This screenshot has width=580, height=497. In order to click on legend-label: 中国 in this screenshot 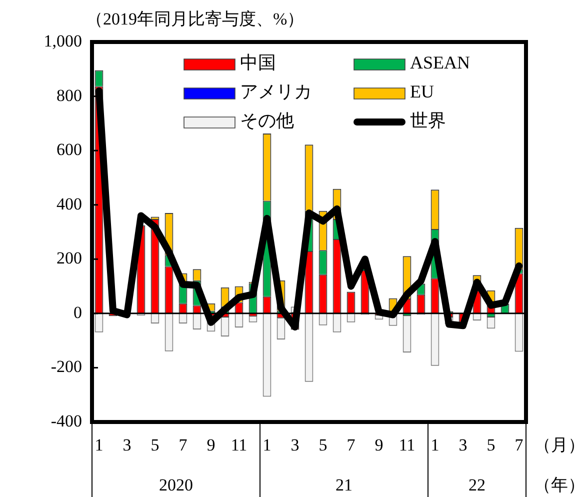, I will do `click(258, 62)`.